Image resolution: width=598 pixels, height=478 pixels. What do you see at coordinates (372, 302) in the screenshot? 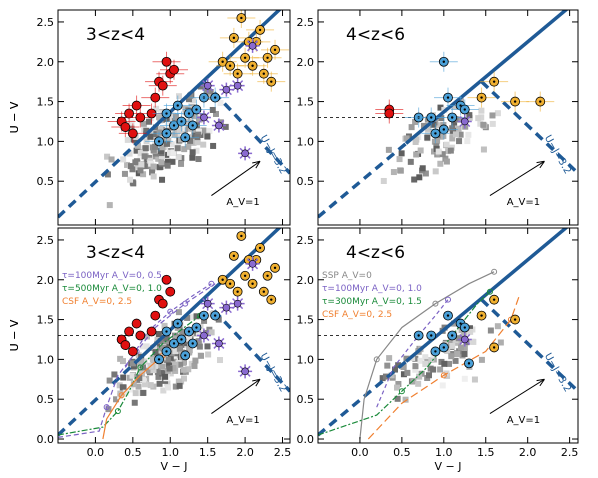
I see `legend-entry: τ=300Myr A_V=0, 1.5` at bounding box center [372, 302].